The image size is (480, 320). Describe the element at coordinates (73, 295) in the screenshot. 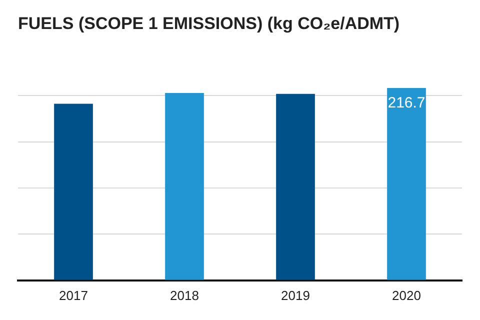

I see `x-tick-label: 2017` at that location.